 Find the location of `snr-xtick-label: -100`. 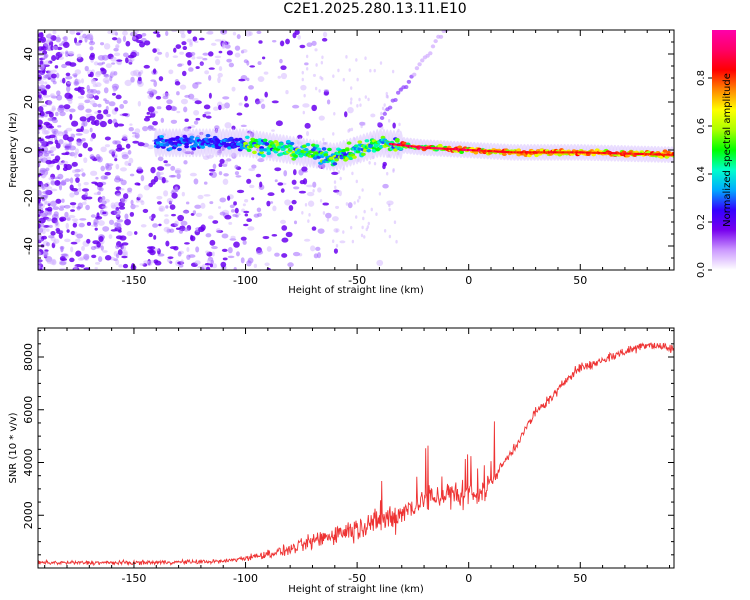

snr-xtick-label: -100 is located at coordinates (245, 578).